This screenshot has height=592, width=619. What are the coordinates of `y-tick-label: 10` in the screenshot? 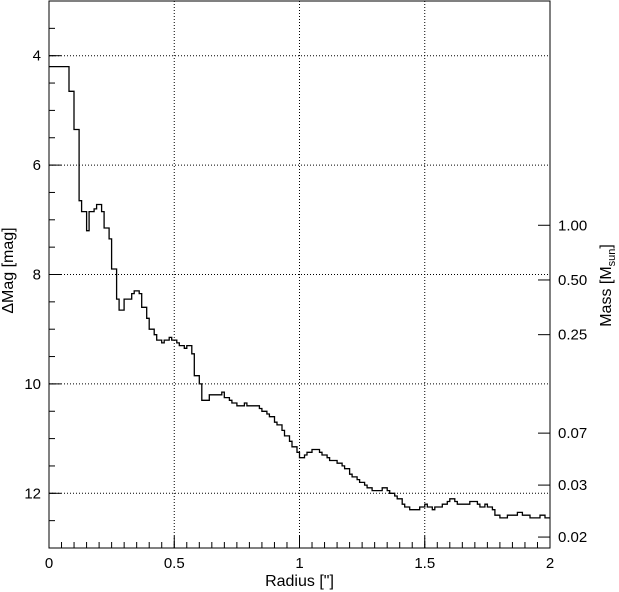 It's located at (32, 384).